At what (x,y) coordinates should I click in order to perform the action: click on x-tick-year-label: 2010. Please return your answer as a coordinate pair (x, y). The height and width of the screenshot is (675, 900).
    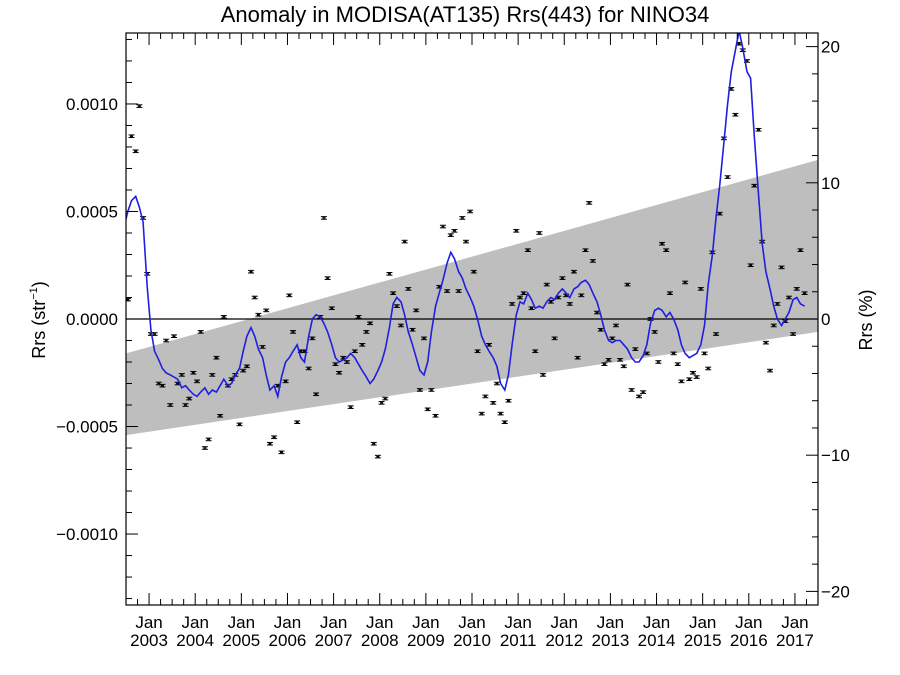
    Looking at the image, I should click on (472, 640).